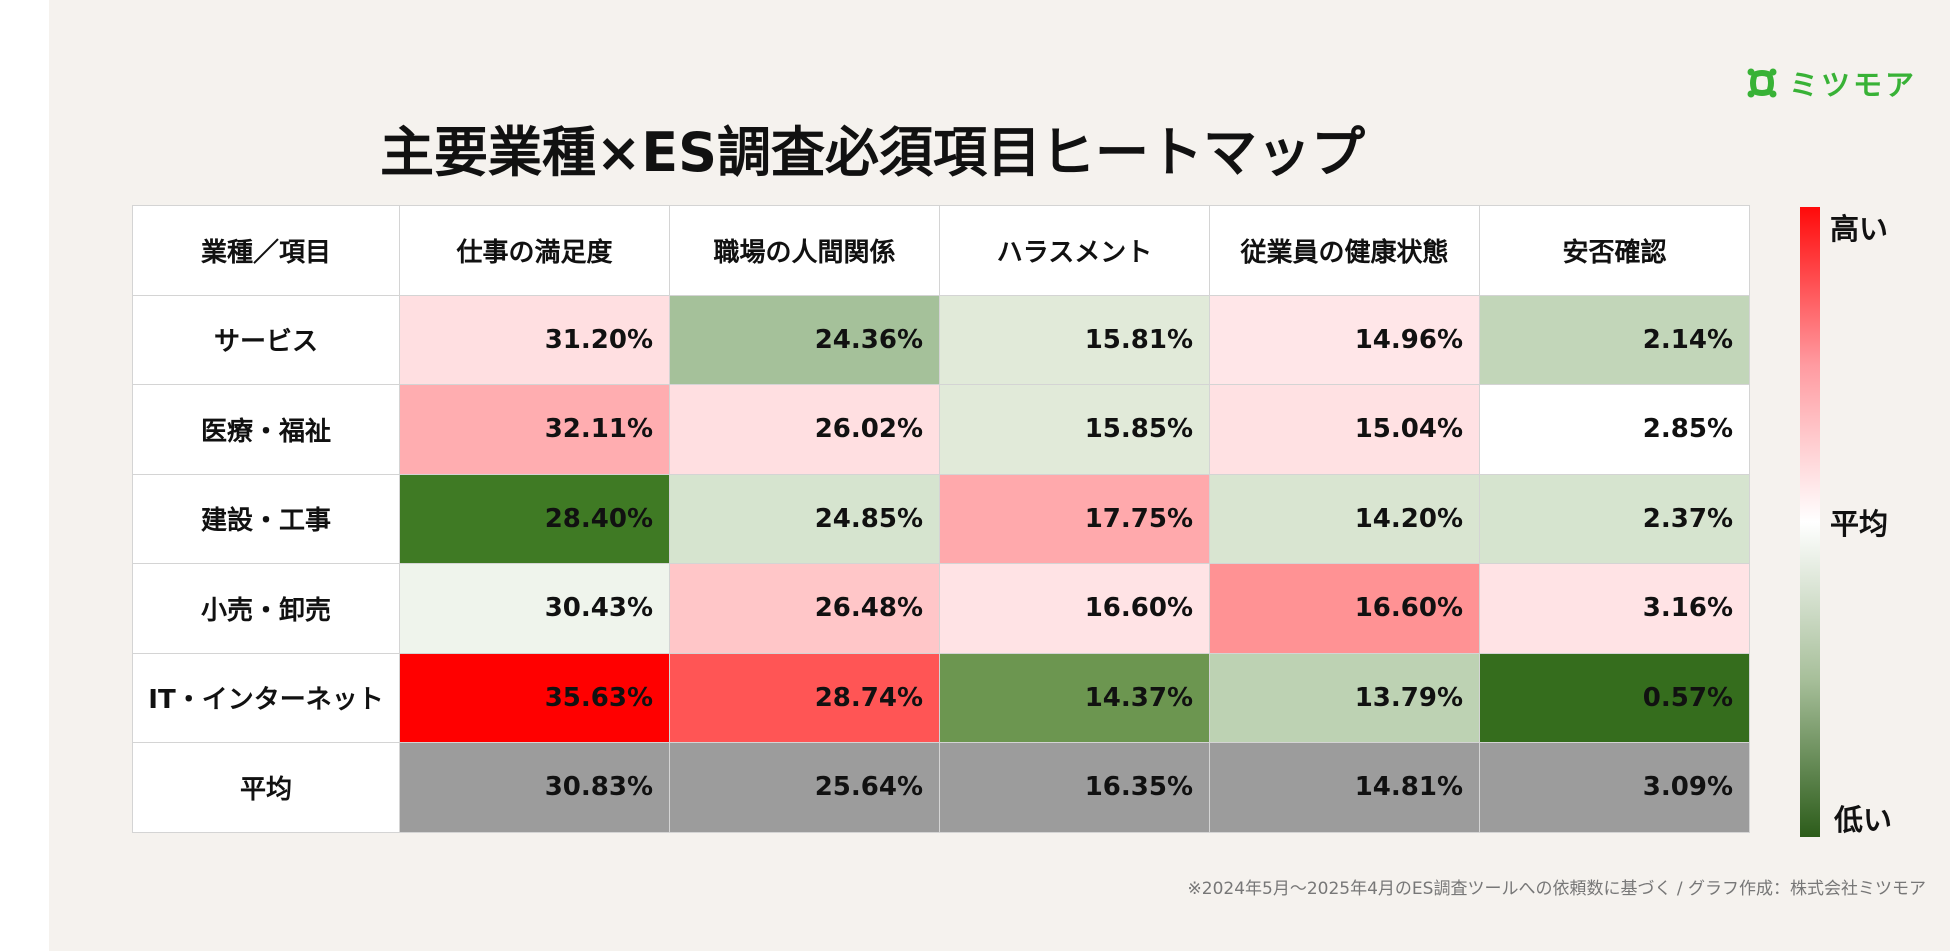 Image resolution: width=1950 pixels, height=951 pixels. I want to click on header-row: 業種／項目 仕事の満足度 職場の人間関係 ハラスメント 従業員の健康状態 安否確認, so click(941, 250).